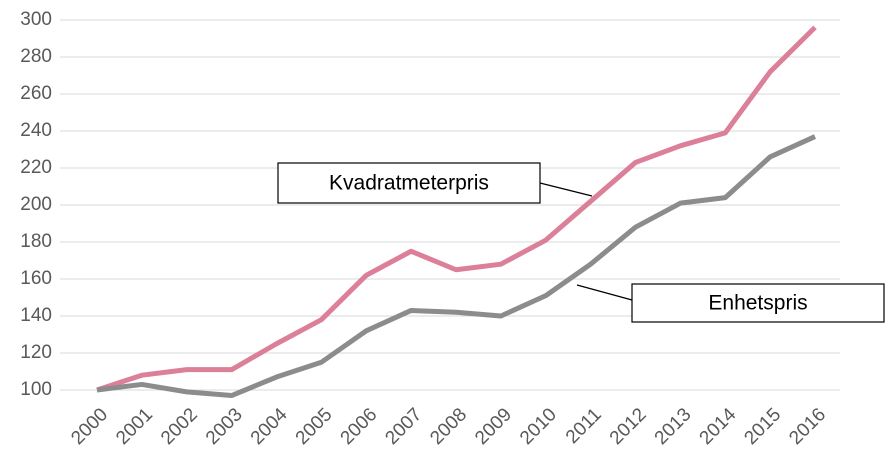 The height and width of the screenshot is (456, 885). I want to click on x-tick-label: 2010, so click(538, 426).